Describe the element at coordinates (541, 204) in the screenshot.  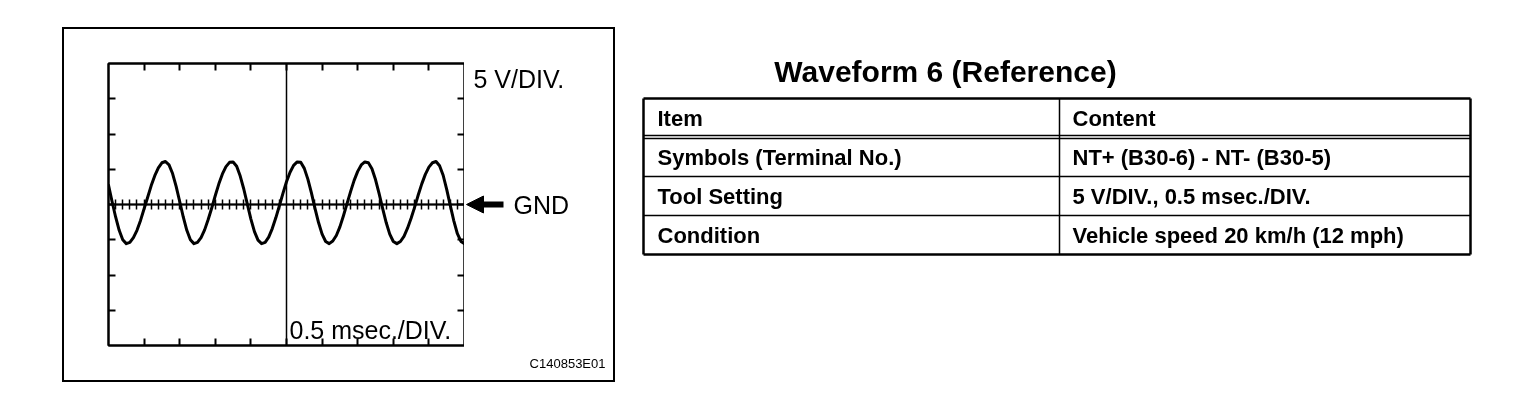
I see `ref-line-label: GND` at that location.